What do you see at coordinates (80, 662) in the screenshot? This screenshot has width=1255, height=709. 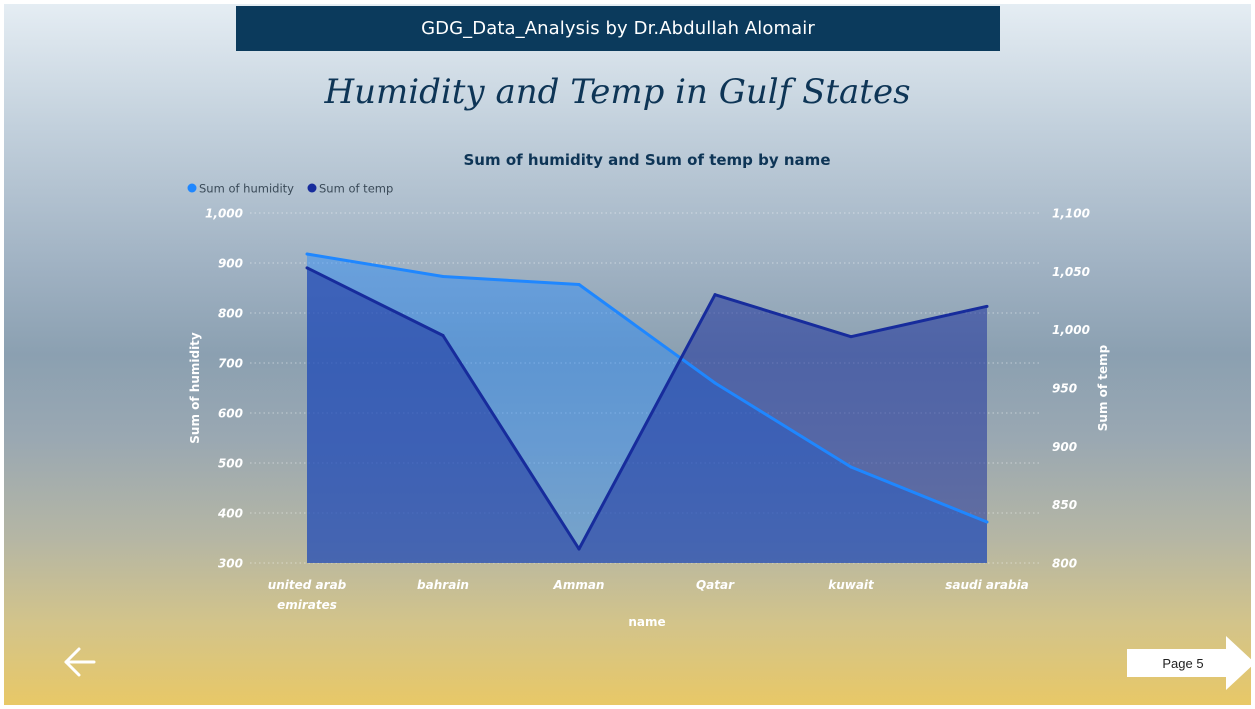 I see `arrow-left-icon` at bounding box center [80, 662].